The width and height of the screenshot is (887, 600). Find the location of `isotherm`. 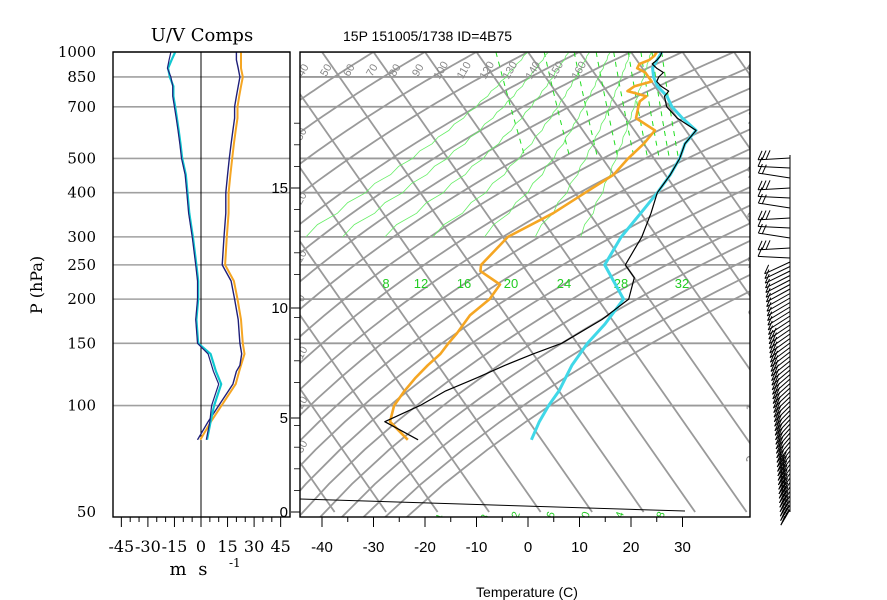

isotherm is located at coordinates (343, 450).